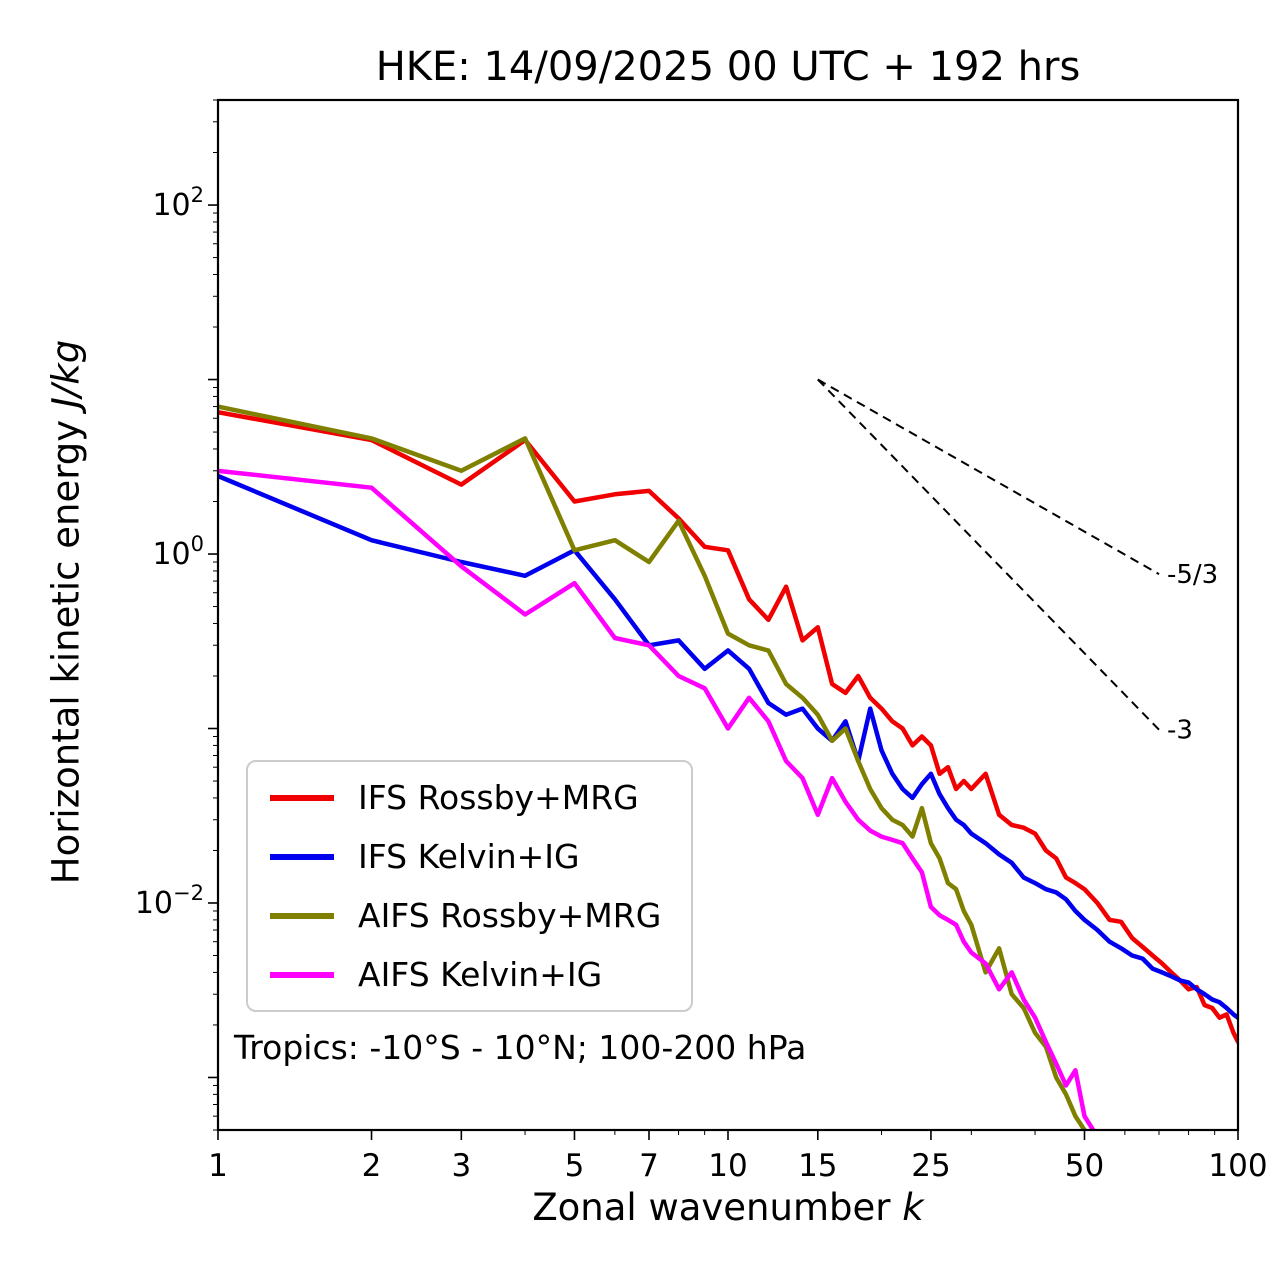  I want to click on legend-item-ifs-kelvin-ig: IFS Kelvin+IG, so click(465, 856).